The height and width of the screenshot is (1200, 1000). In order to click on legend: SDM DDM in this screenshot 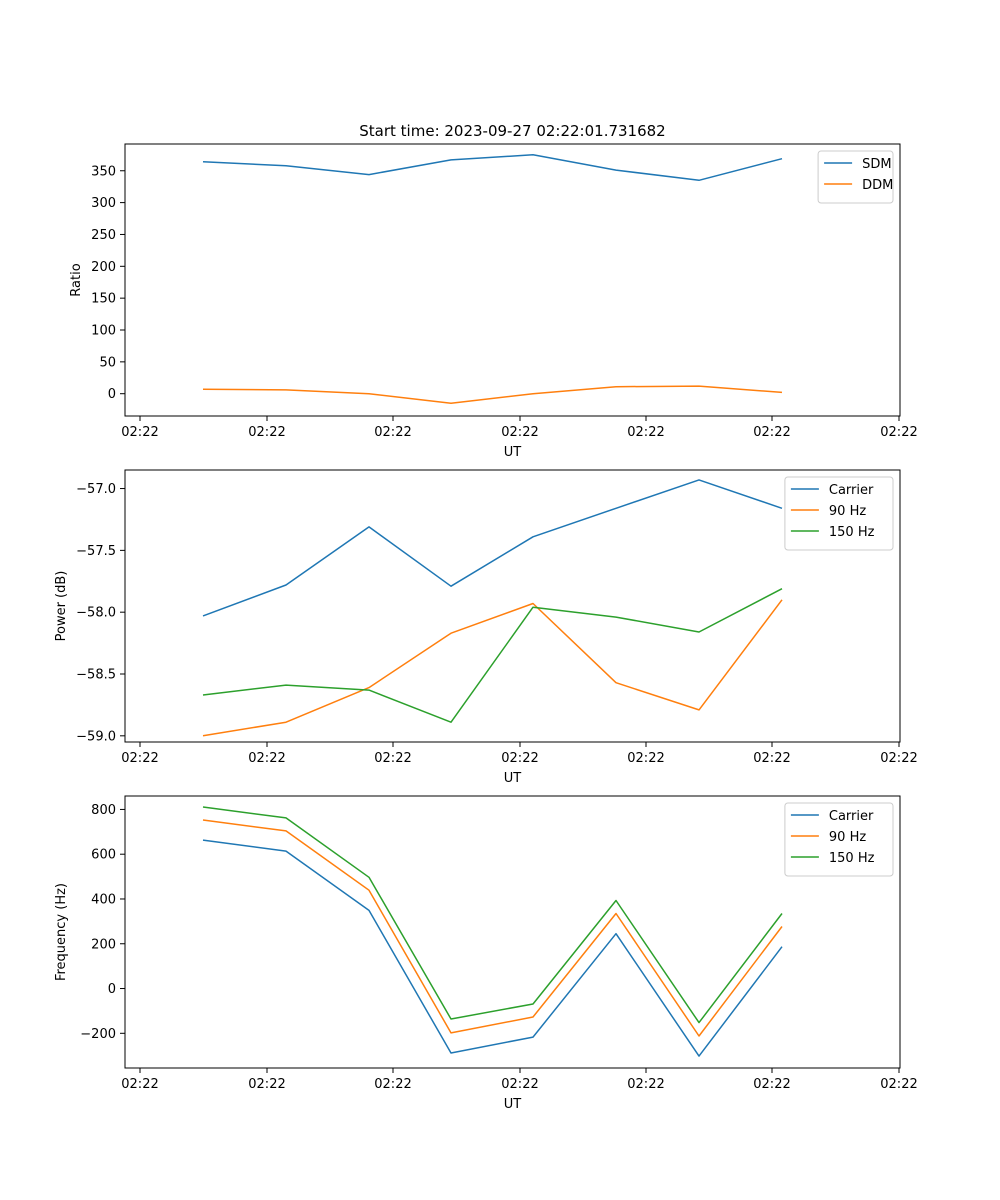, I will do `click(855, 177)`.